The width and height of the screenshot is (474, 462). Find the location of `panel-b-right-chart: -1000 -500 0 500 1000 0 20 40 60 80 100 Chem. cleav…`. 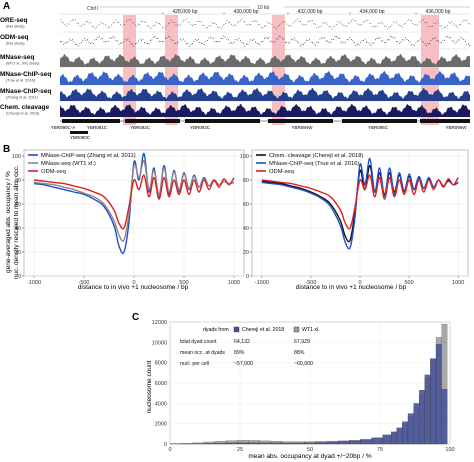

panel-b-right-chart: -1000 -500 0 500 1000 0 20 40 60 80 100 Chem. cleav… is located at coordinates (354, 217).